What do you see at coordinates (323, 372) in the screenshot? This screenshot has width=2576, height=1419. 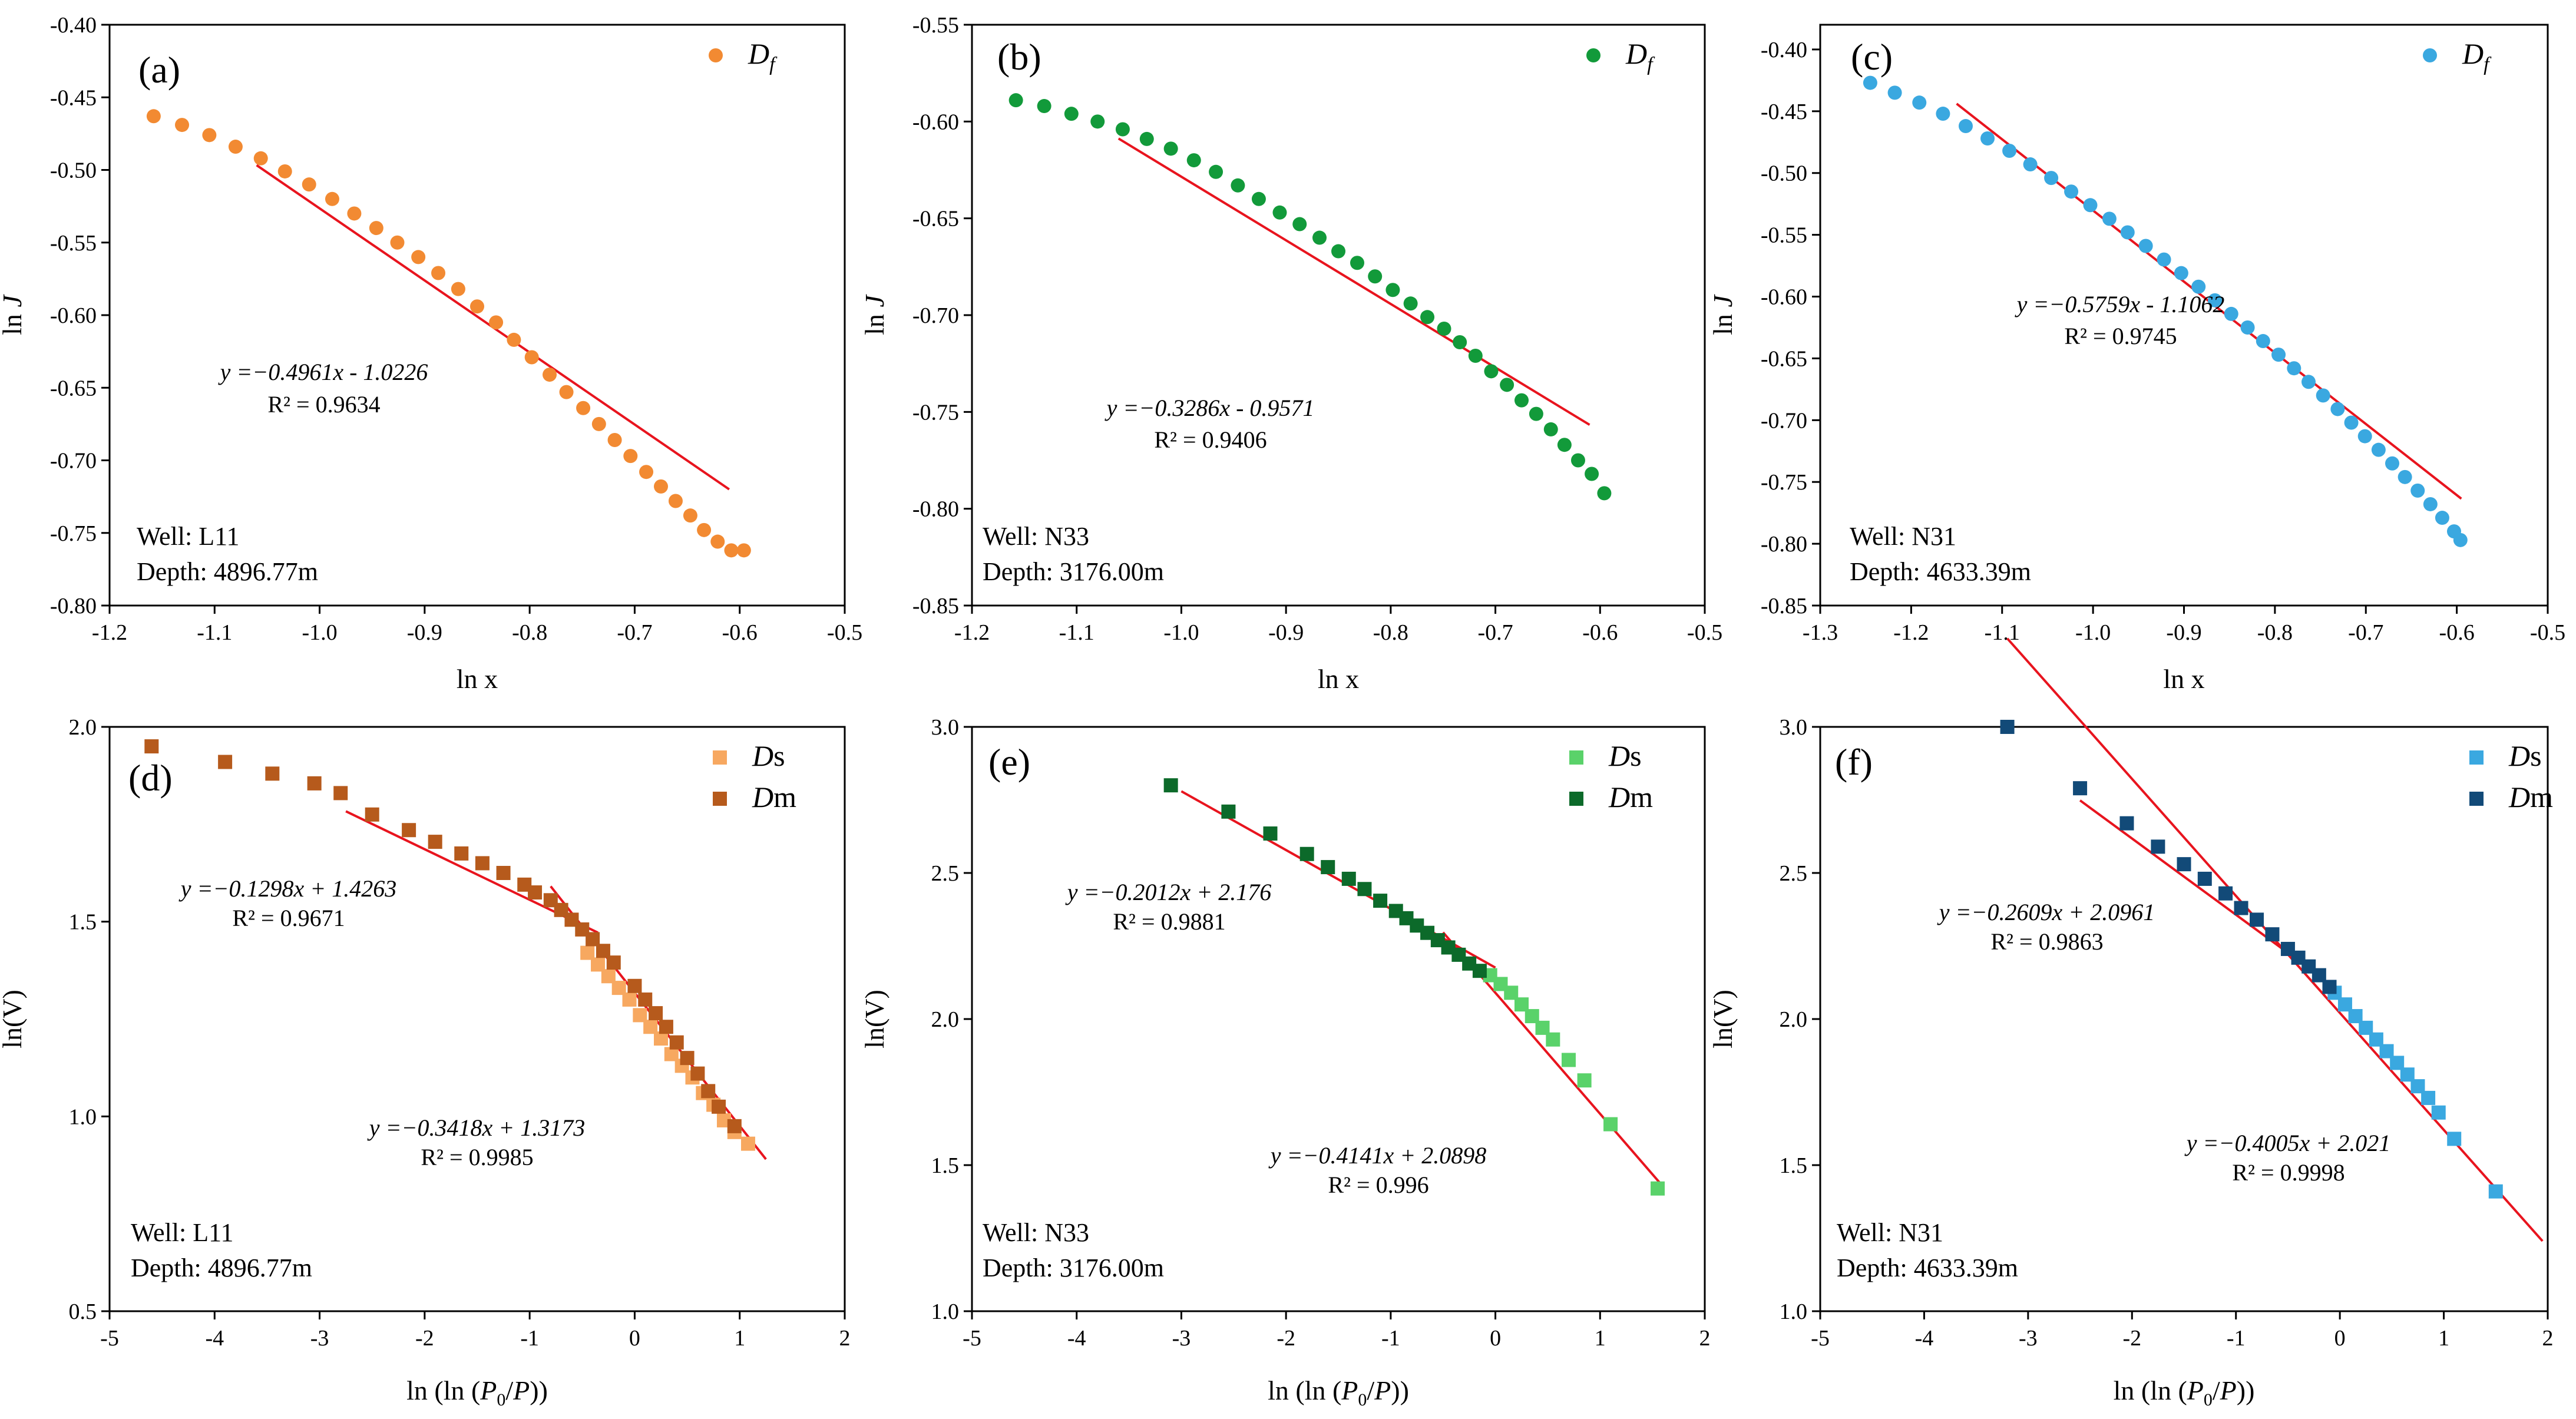 I see `fit-equation: y =−0.4961x - 1.0226` at bounding box center [323, 372].